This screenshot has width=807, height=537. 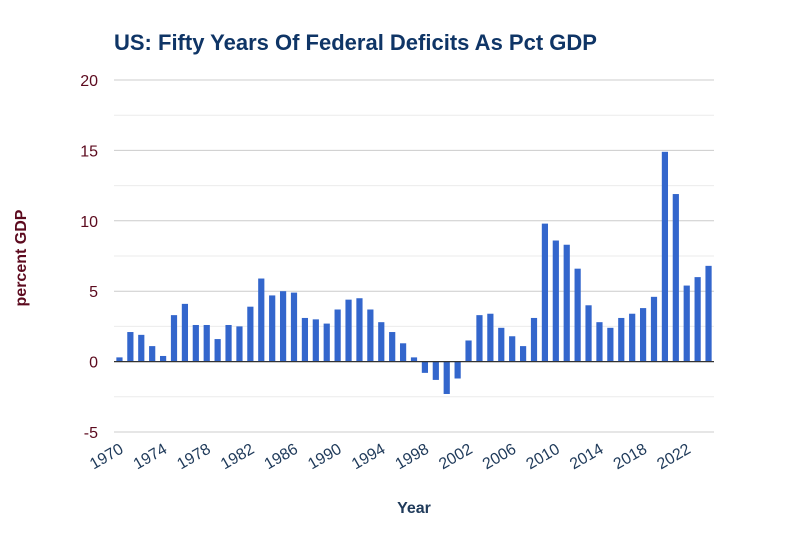 What do you see at coordinates (499, 457) in the screenshot?
I see `x-tick-label: 2006` at bounding box center [499, 457].